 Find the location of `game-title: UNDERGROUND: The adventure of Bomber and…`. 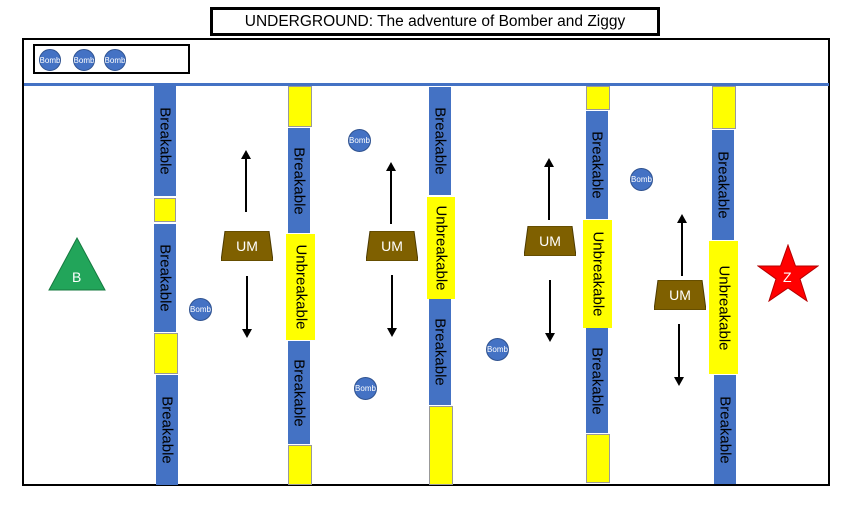

game-title: UNDERGROUND: The adventure of Bomber and… is located at coordinates (435, 21).